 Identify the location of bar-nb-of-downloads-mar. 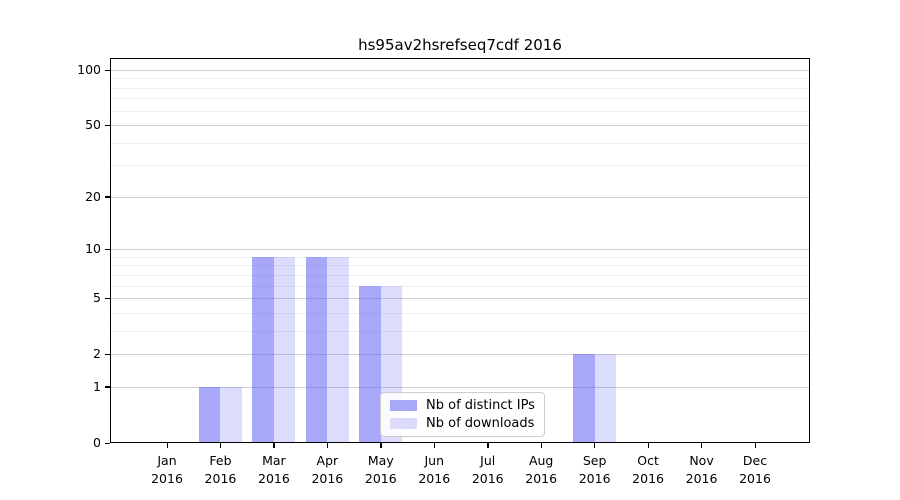
(284, 349).